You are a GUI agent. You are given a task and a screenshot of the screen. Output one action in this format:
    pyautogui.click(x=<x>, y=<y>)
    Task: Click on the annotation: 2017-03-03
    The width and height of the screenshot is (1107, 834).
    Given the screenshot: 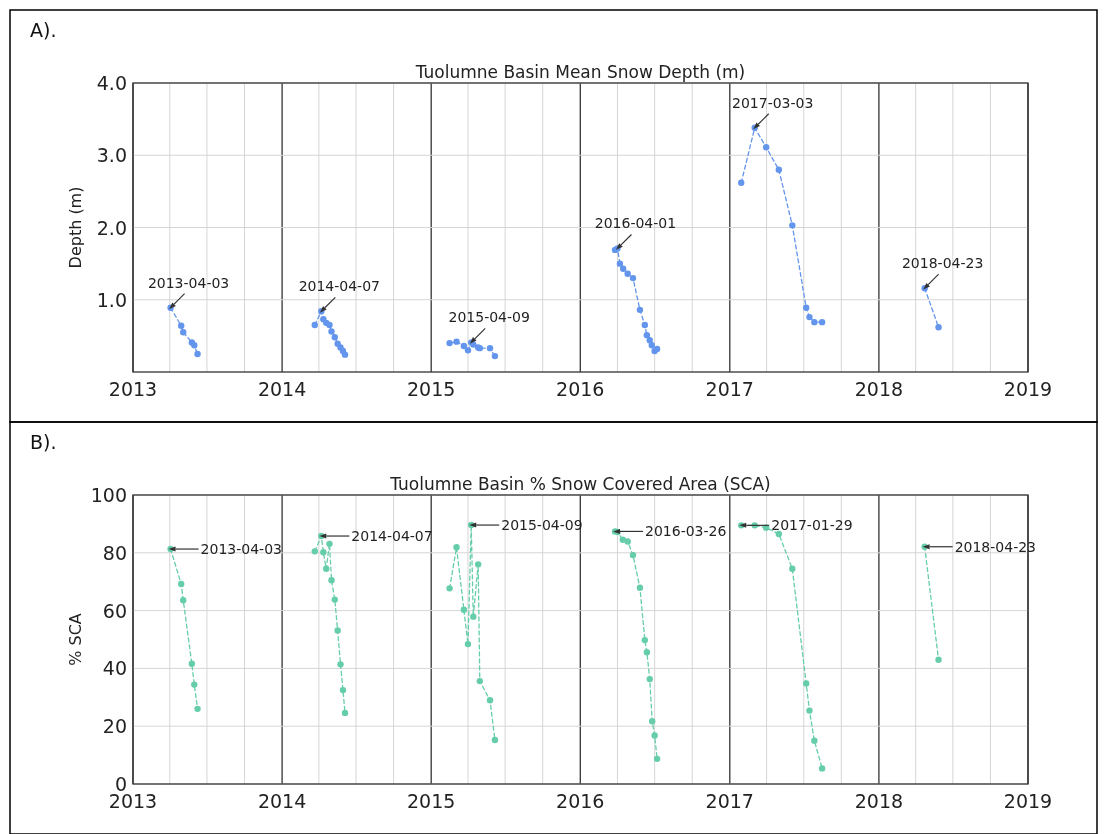 What is the action you would take?
    pyautogui.click(x=773, y=102)
    